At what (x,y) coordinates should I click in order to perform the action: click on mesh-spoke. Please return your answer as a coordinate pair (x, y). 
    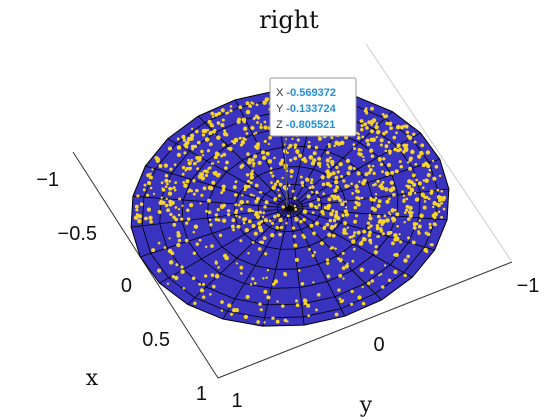
    Looking at the image, I should click on (335, 254).